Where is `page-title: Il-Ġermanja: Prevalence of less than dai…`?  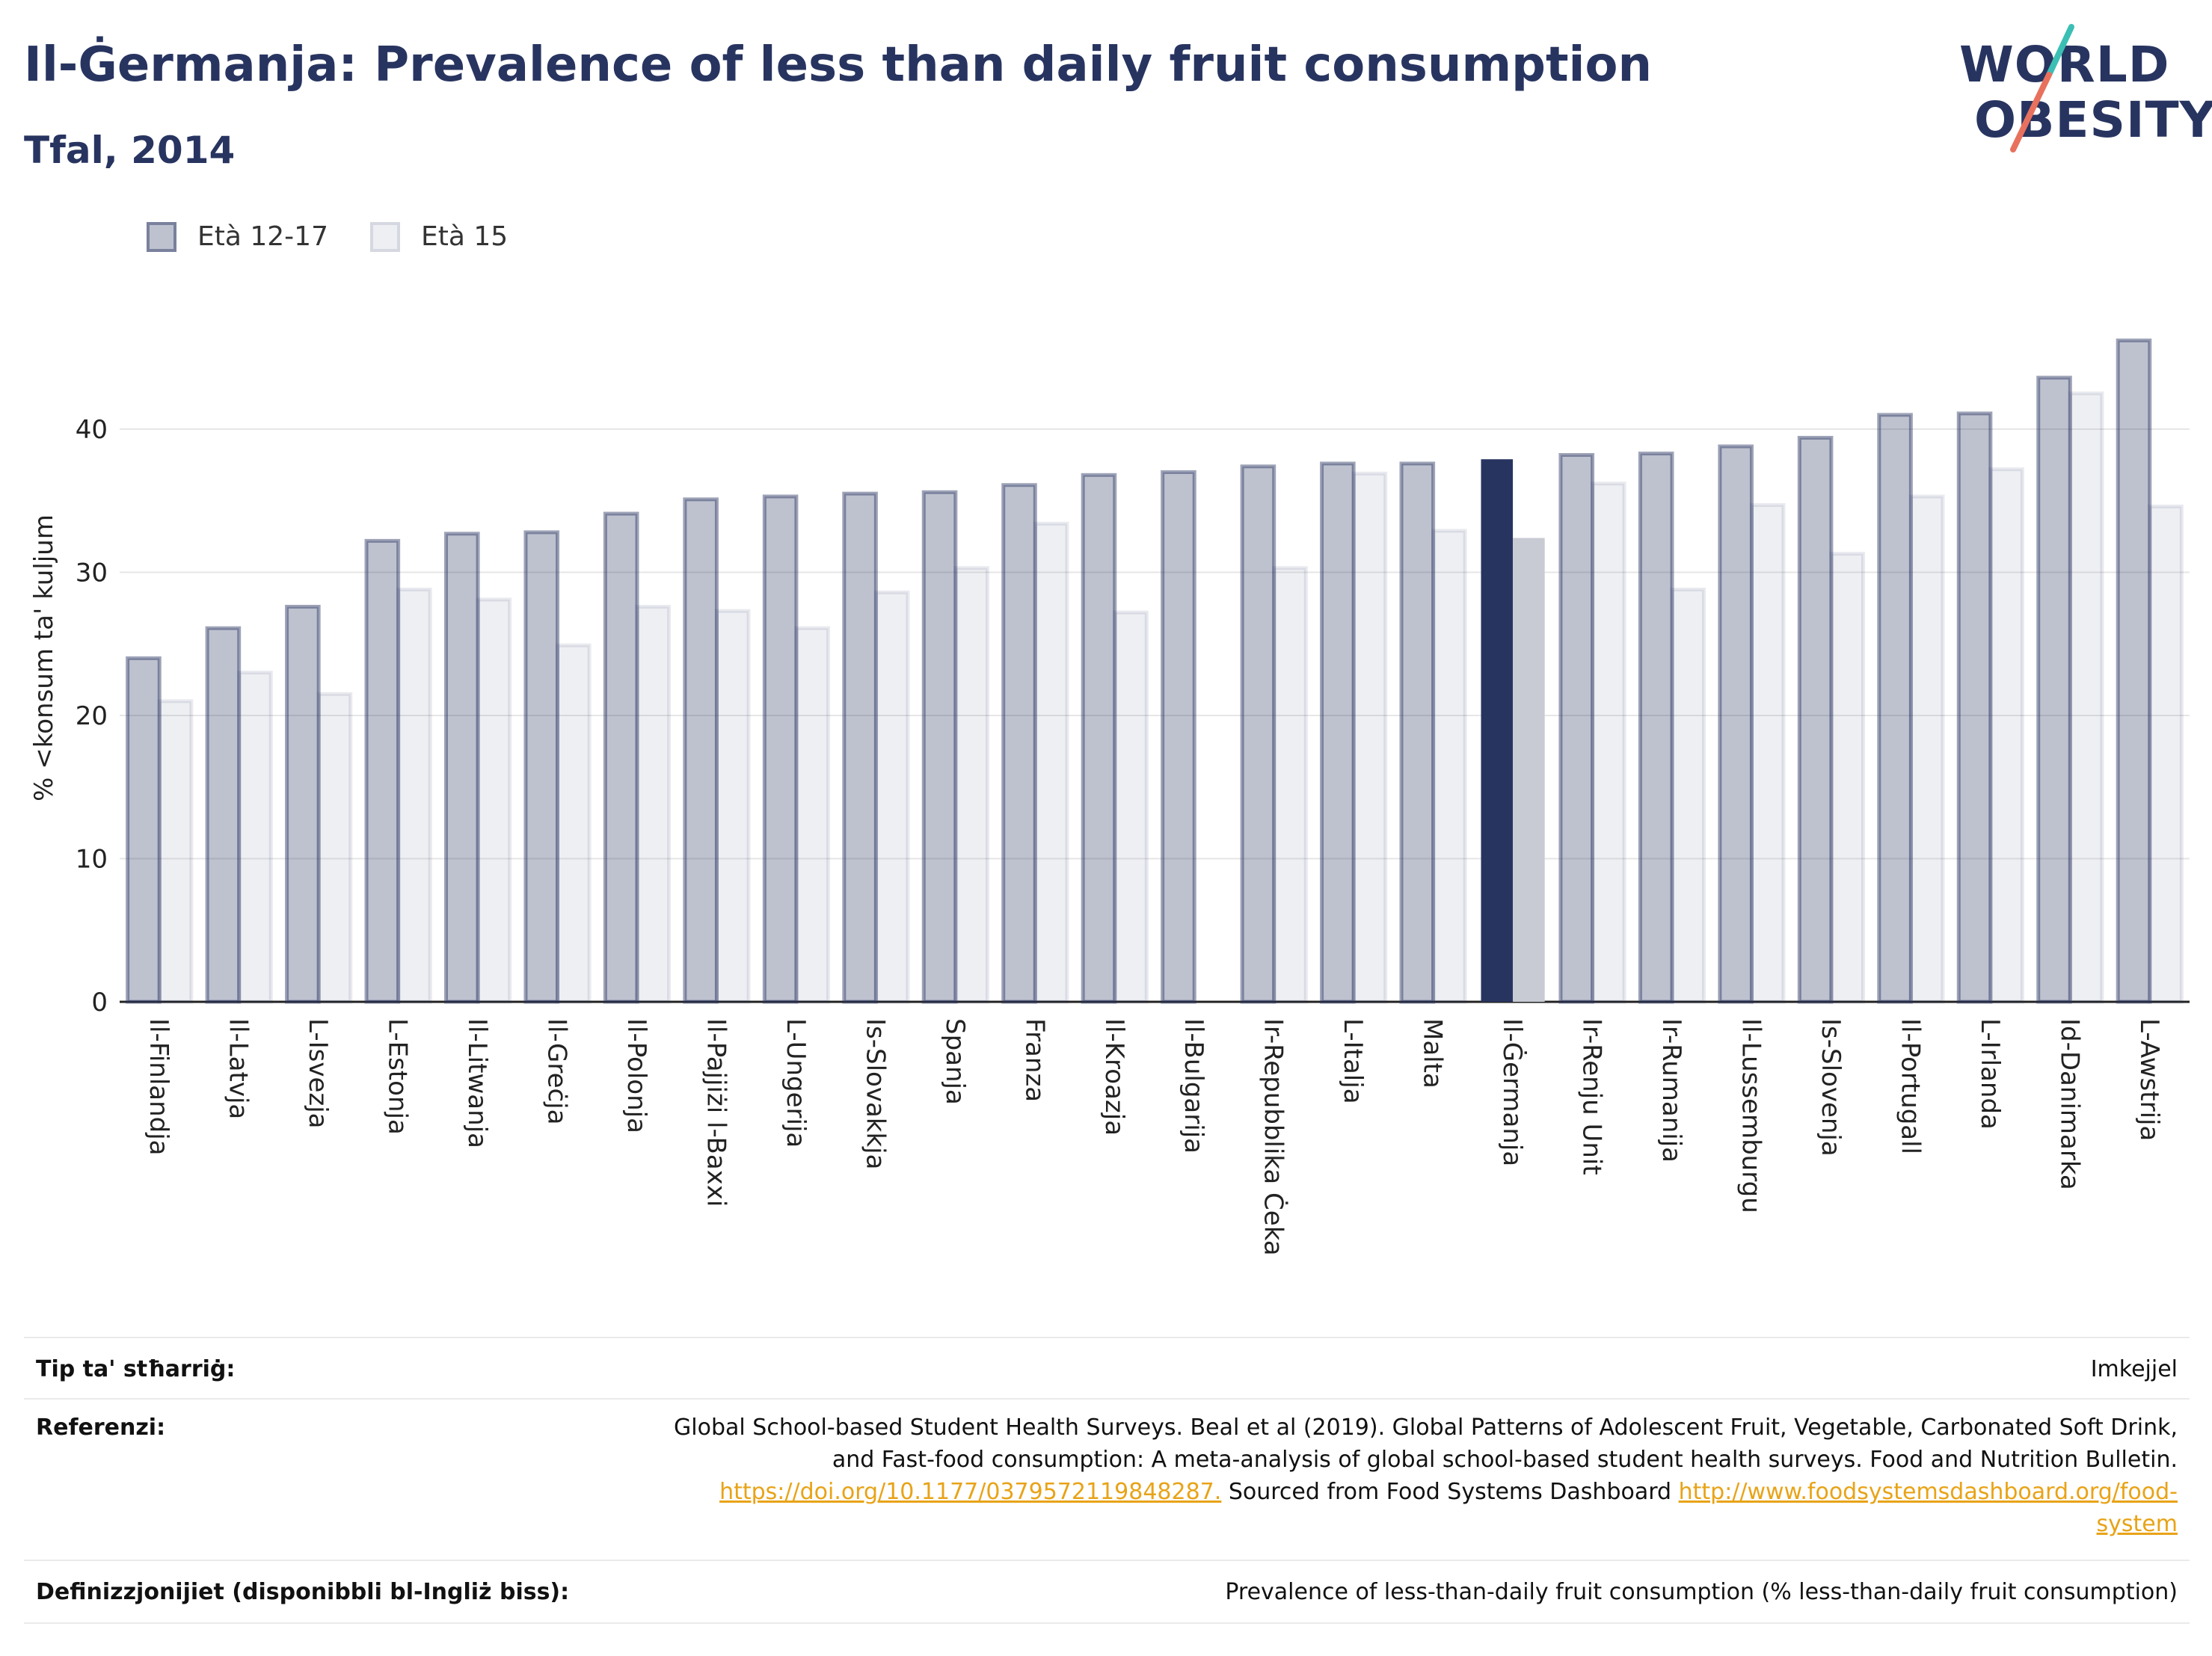
page-title: Il-Ġermanja: Prevalence of less than dai… is located at coordinates (838, 65).